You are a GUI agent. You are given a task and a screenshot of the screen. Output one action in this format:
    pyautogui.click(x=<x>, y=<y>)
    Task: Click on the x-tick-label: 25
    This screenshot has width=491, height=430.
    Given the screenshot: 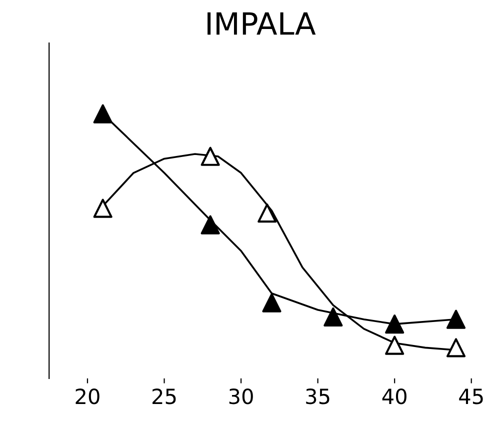 What is the action you would take?
    pyautogui.click(x=164, y=396)
    